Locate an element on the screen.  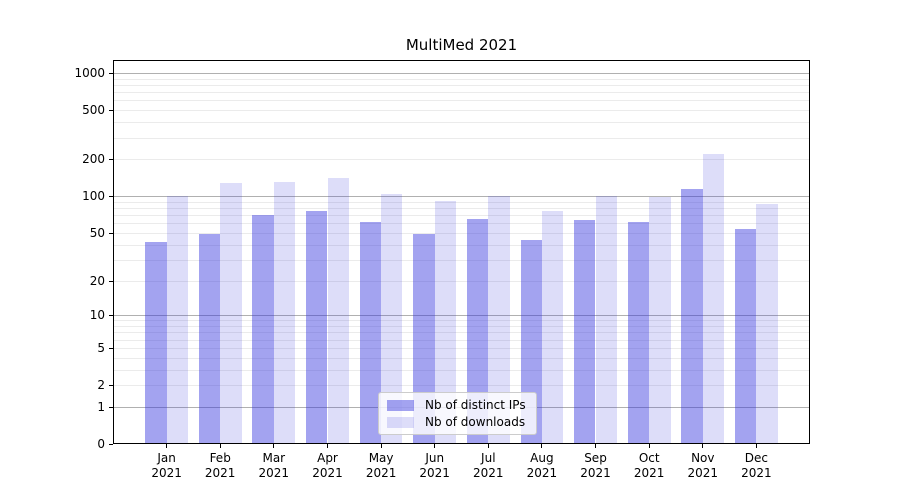
bar-distinct-ips-sep is located at coordinates (585, 331).